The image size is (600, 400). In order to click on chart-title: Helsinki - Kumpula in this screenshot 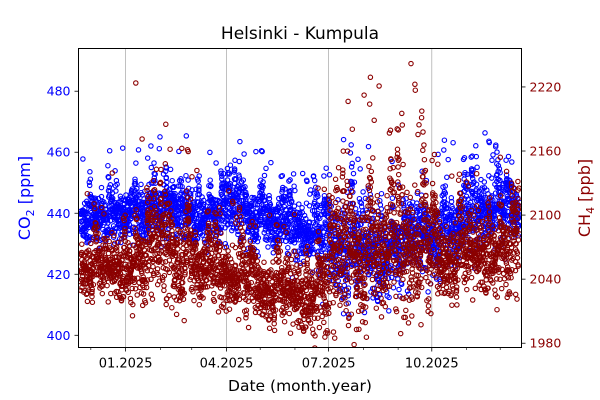, I will do `click(300, 34)`.